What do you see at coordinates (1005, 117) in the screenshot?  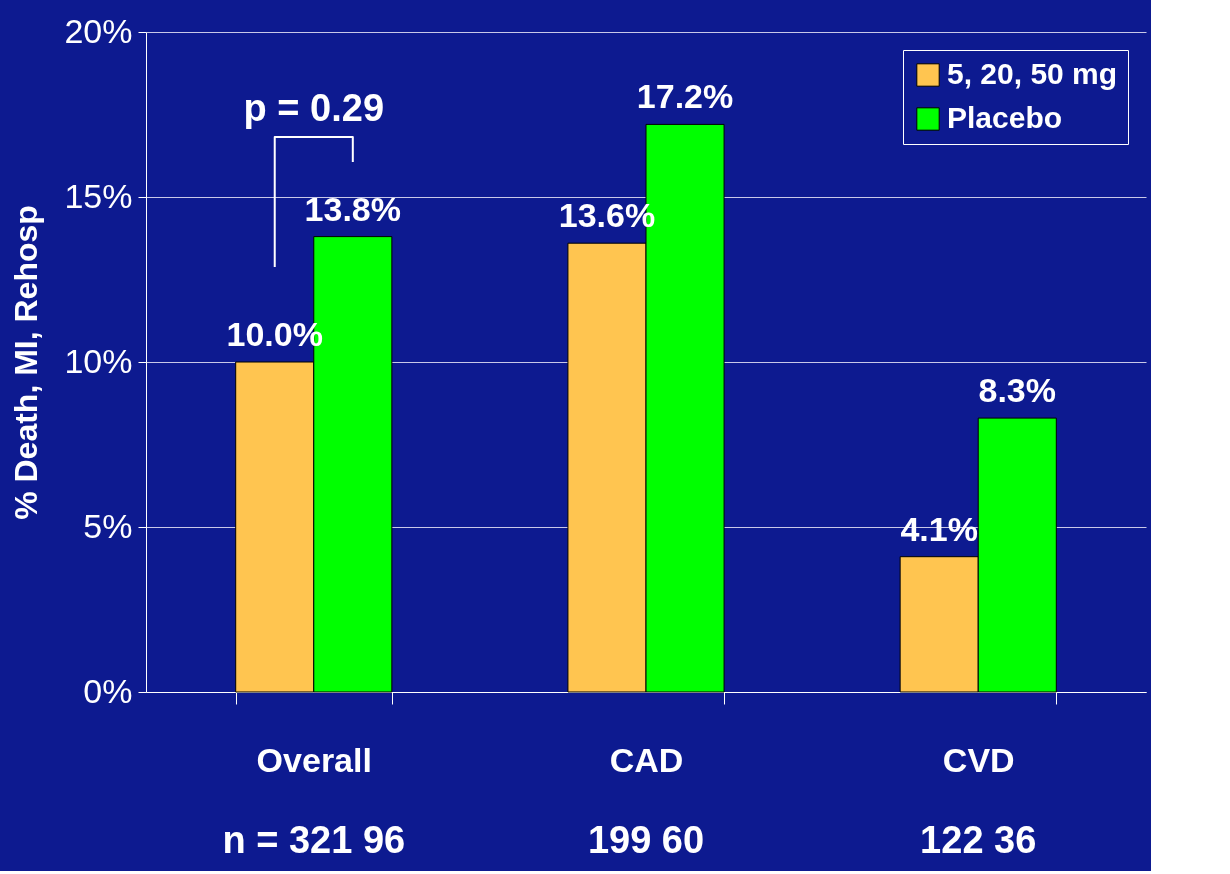 I see `legend-label: Placebo` at bounding box center [1005, 117].